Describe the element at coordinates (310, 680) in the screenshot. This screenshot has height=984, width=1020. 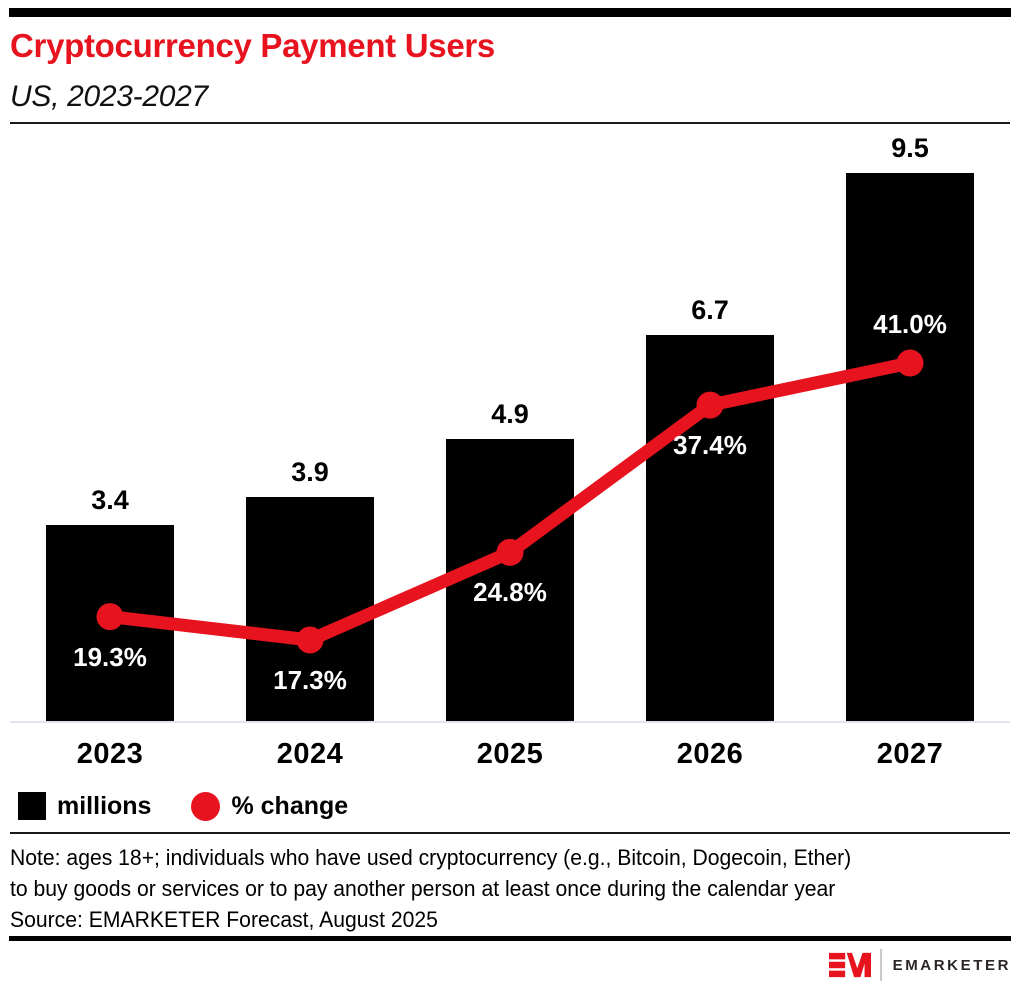
I see `pct-label-2024: 17.3%` at that location.